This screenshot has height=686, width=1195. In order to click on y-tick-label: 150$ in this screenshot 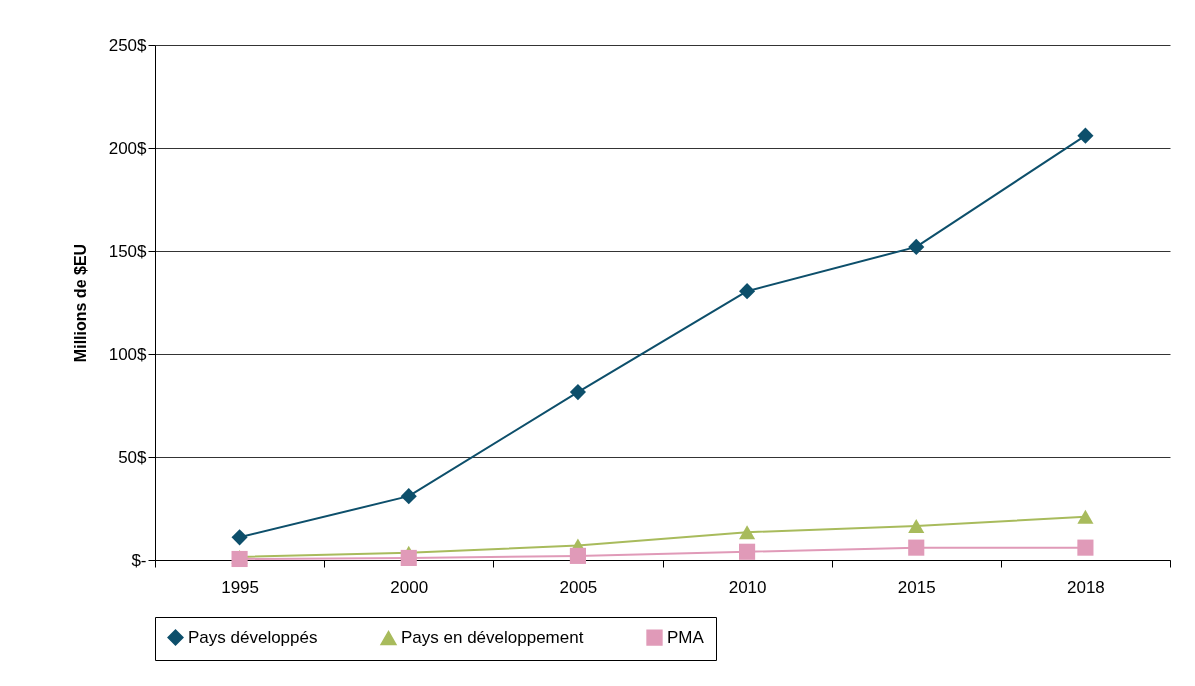, I will do `click(128, 251)`.